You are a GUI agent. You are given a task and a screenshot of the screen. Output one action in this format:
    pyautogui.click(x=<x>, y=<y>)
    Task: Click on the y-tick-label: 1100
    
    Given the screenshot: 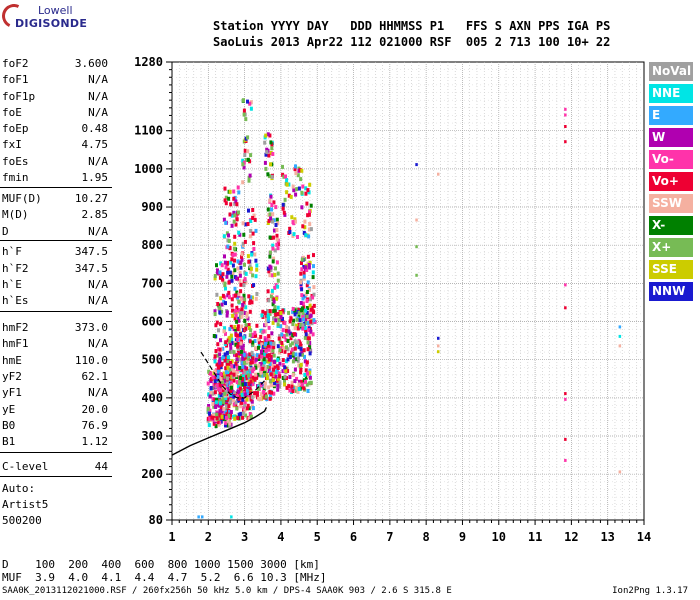 What is the action you would take?
    pyautogui.click(x=148, y=131)
    